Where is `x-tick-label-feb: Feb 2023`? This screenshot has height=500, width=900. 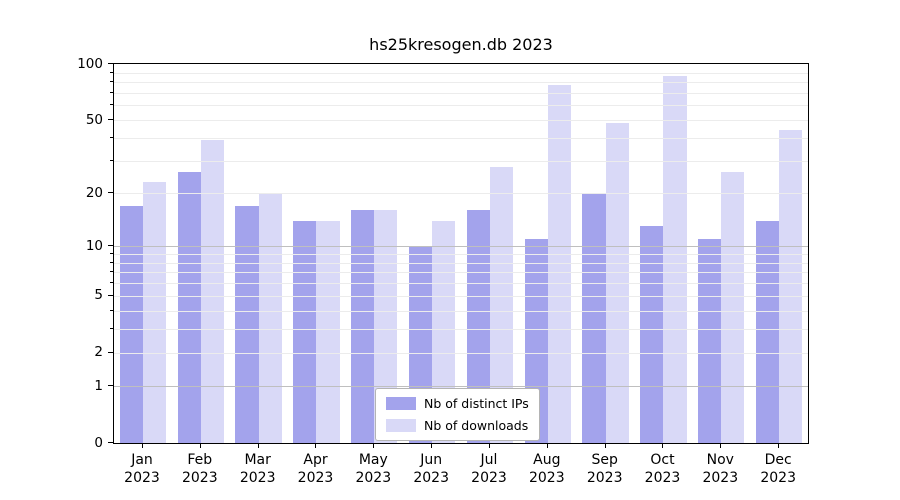
x-tick-label-feb: Feb 2023 is located at coordinates (200, 469).